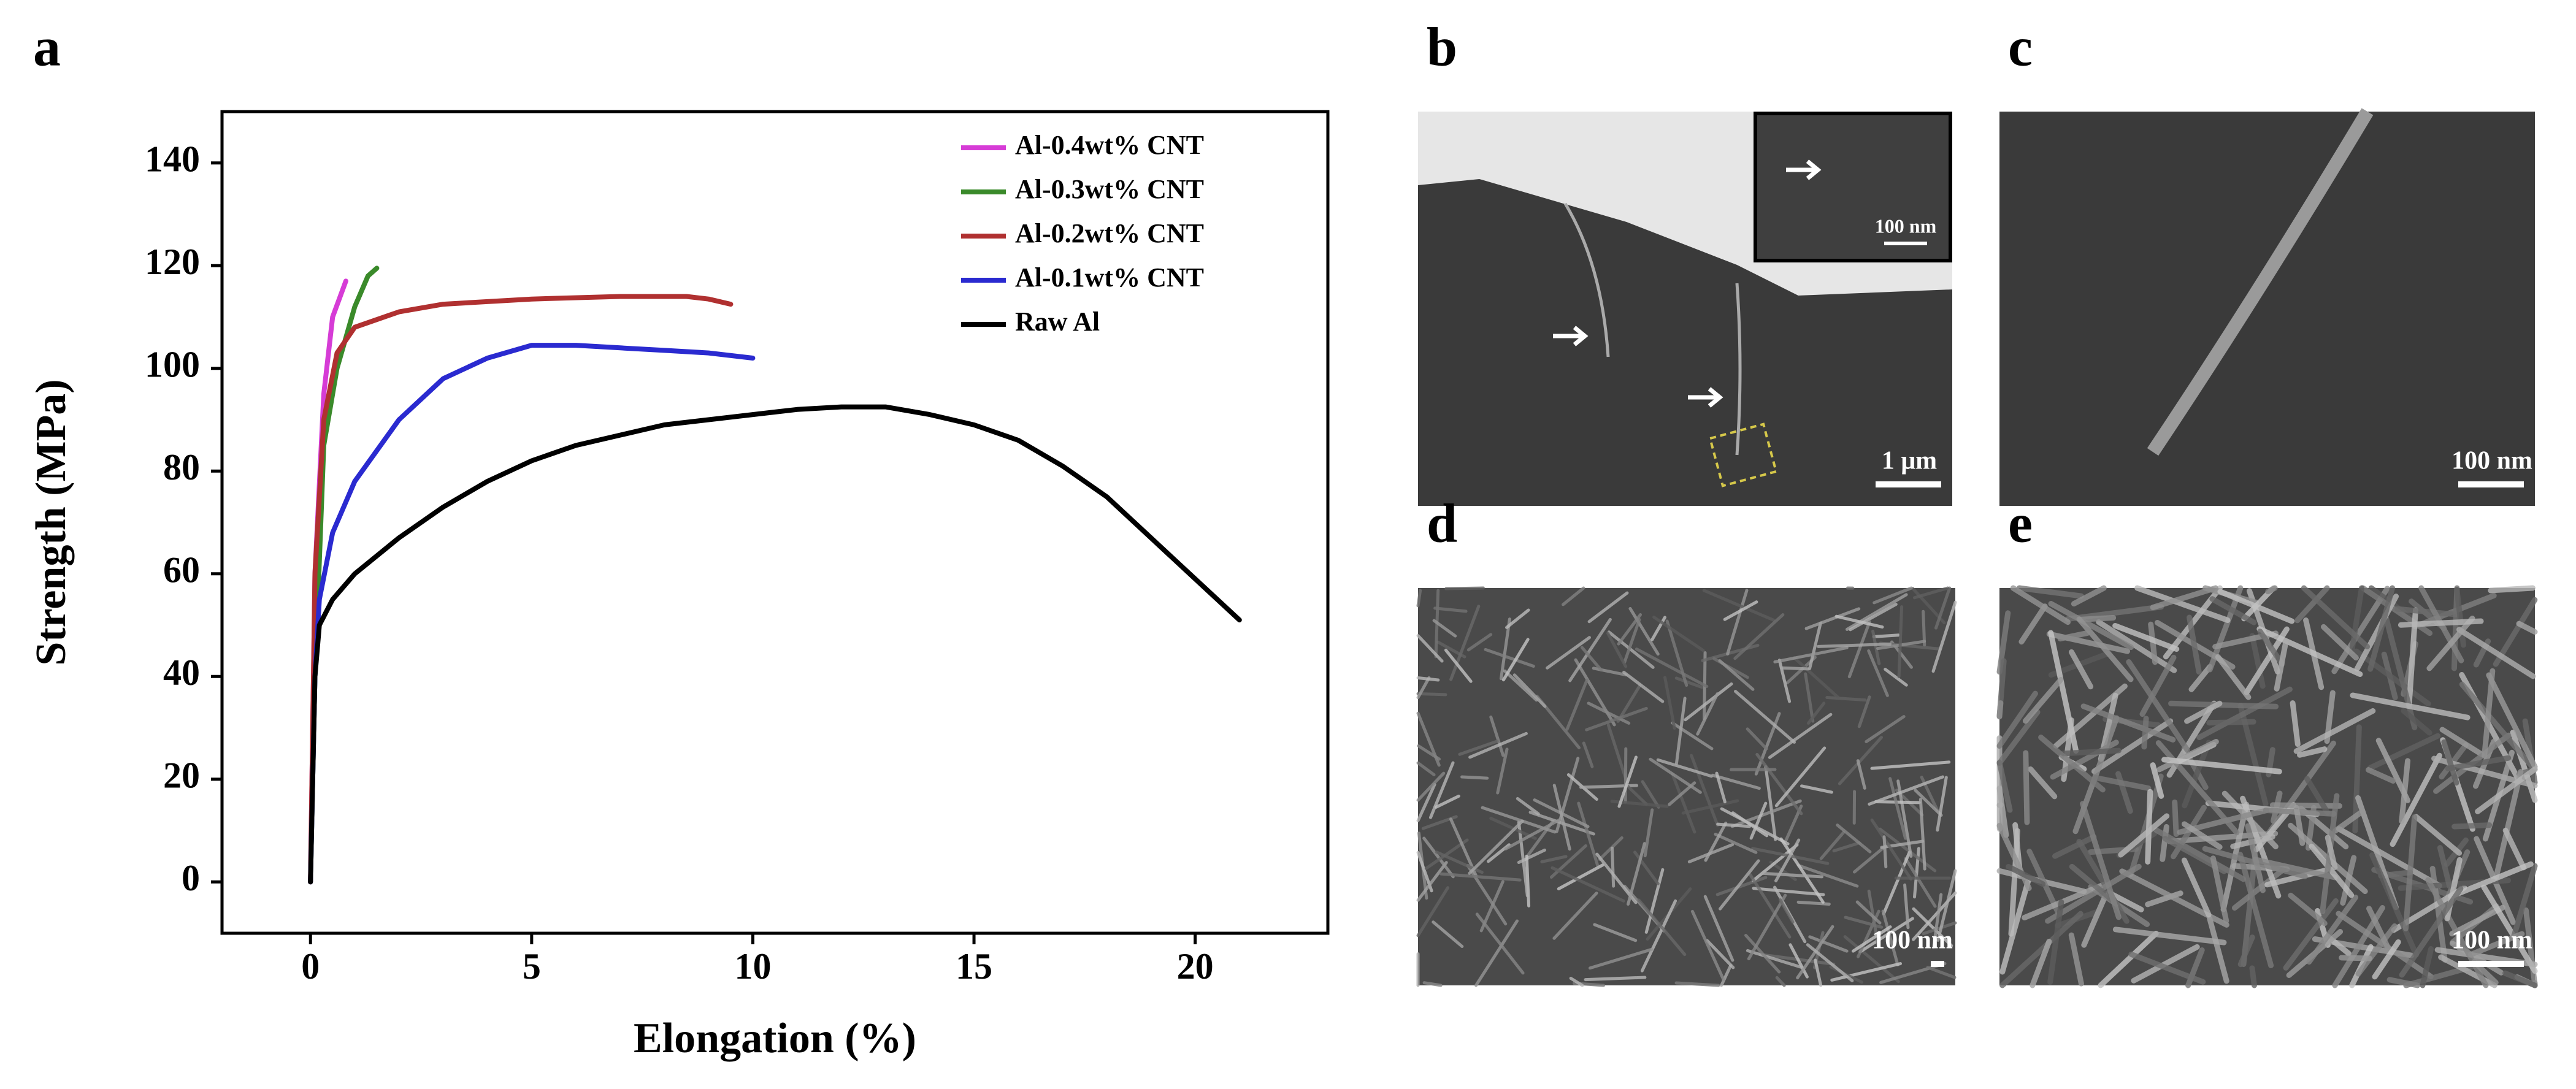 Image resolution: width=2576 pixels, height=1089 pixels. What do you see at coordinates (344, 575) in the screenshot?
I see `data-line` at bounding box center [344, 575].